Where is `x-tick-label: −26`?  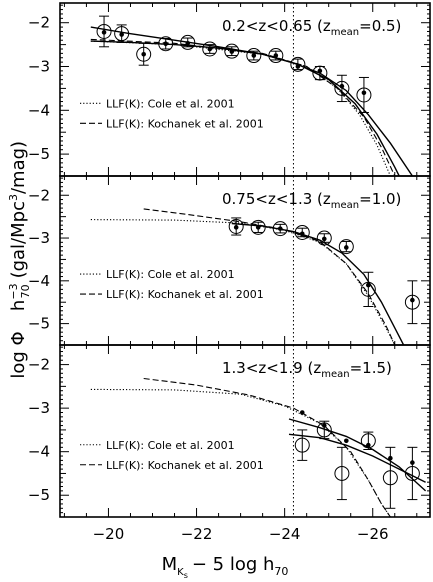
x-tick-label: −26 is located at coordinates (373, 534).